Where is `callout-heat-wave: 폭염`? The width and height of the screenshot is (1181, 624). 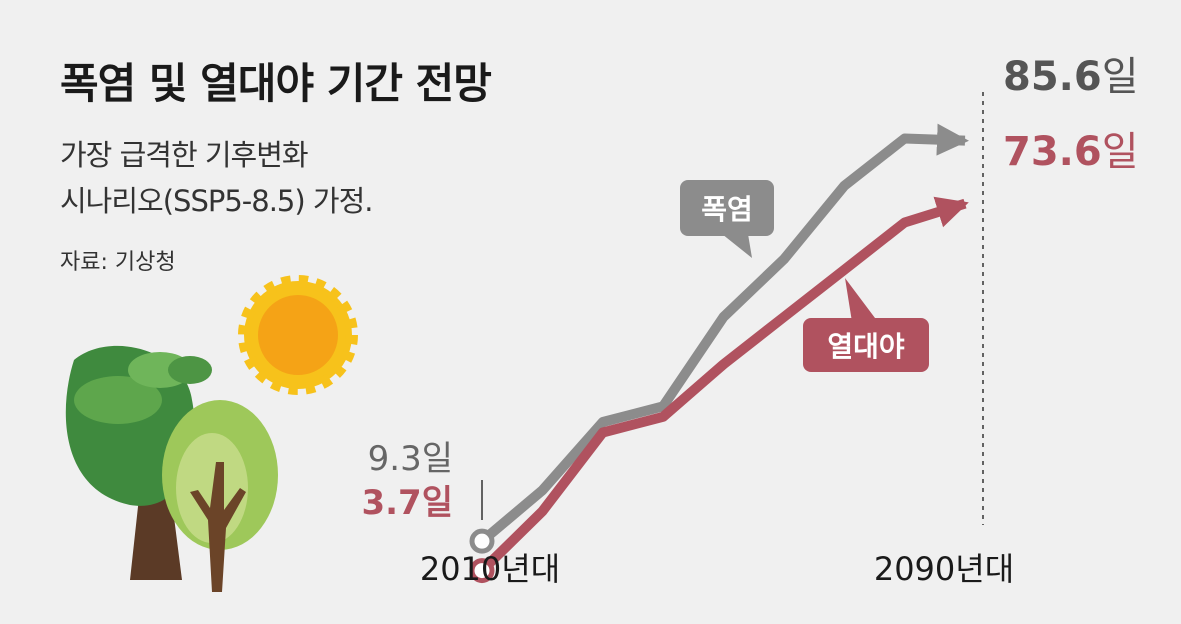
callout-heat-wave: 폭염 is located at coordinates (727, 219).